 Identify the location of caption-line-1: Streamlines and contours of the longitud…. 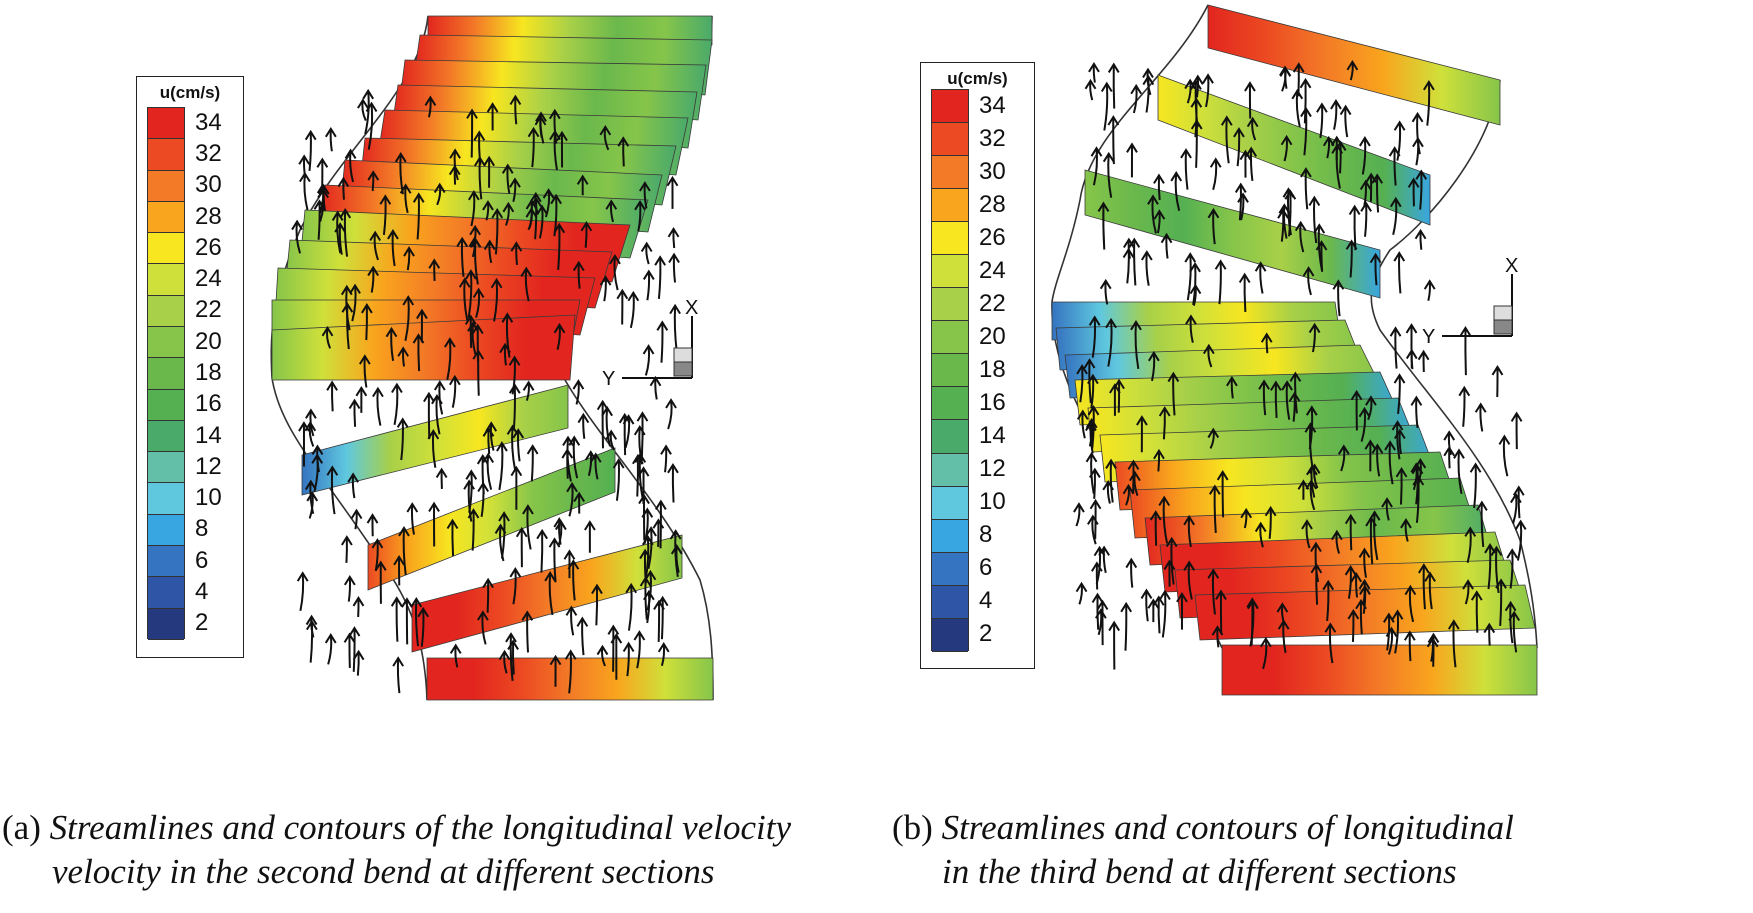
(420, 827).